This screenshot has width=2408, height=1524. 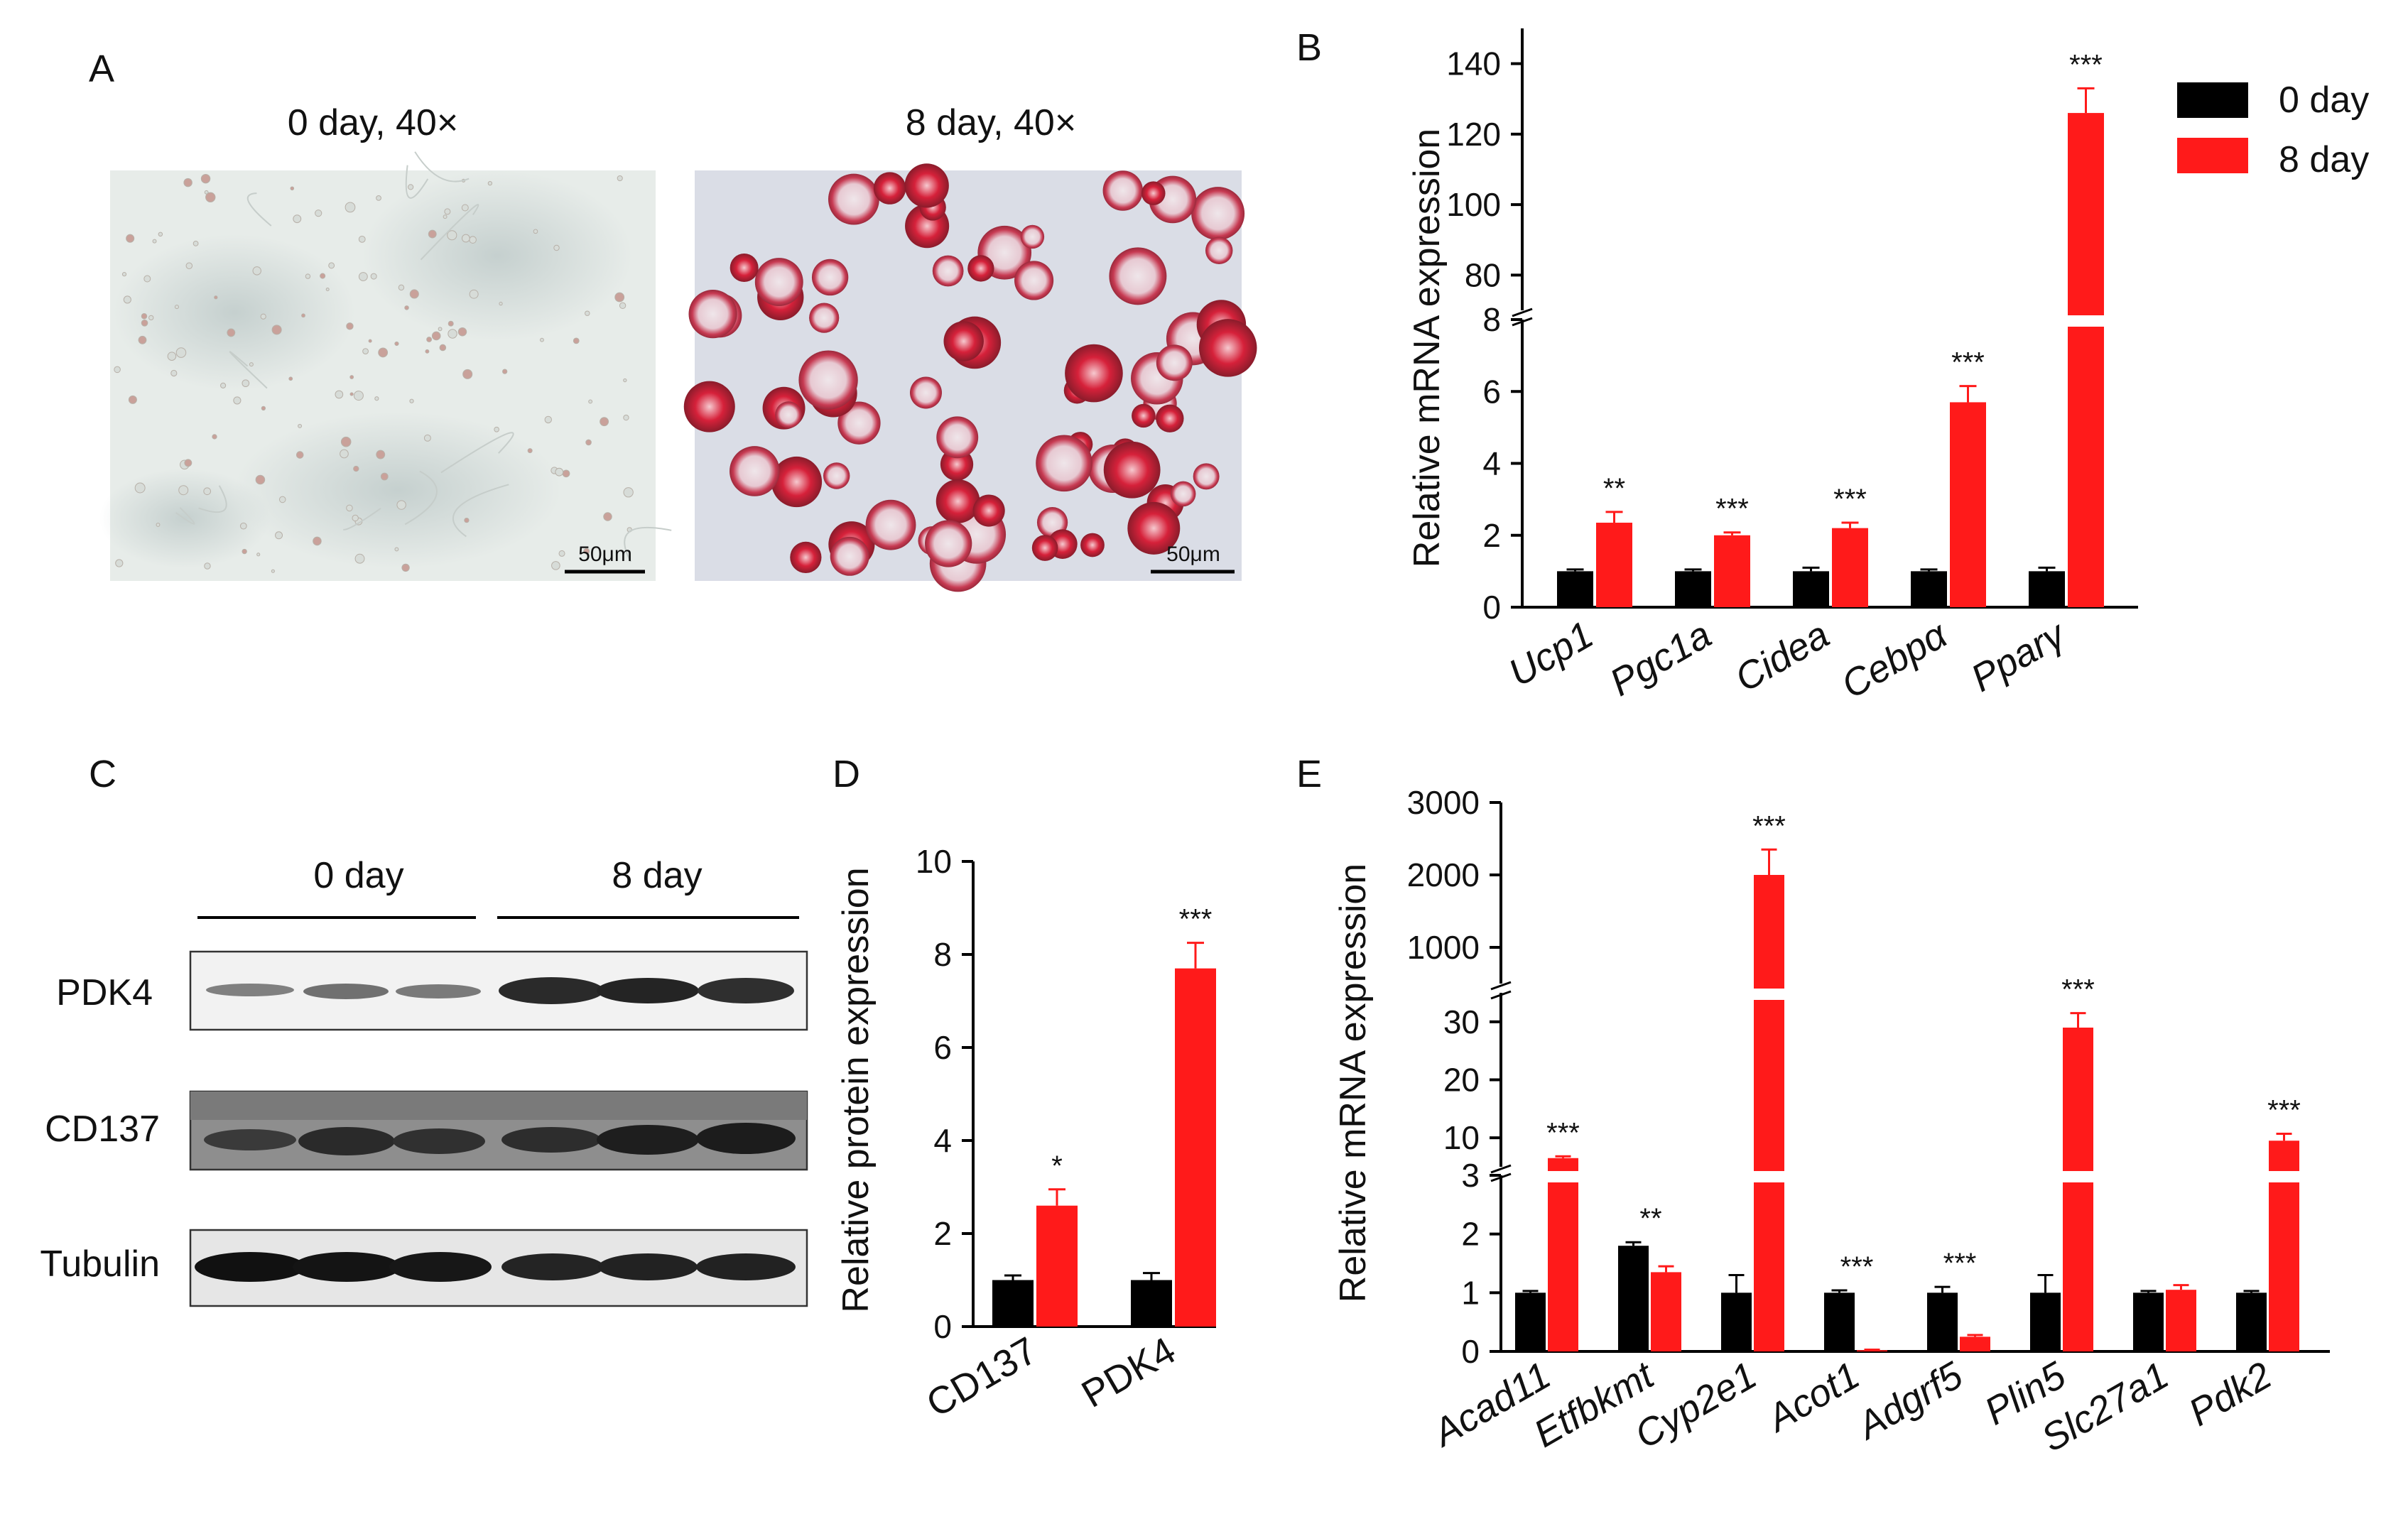 What do you see at coordinates (1614, 488) in the screenshot?
I see `chart-b-significance: **` at bounding box center [1614, 488].